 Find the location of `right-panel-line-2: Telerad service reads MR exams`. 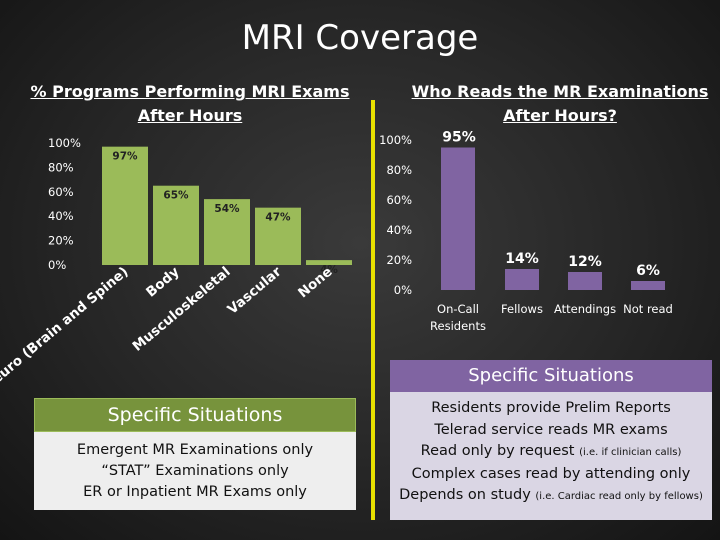

right-panel-line-2: Telerad service reads MR exams is located at coordinates (551, 429).